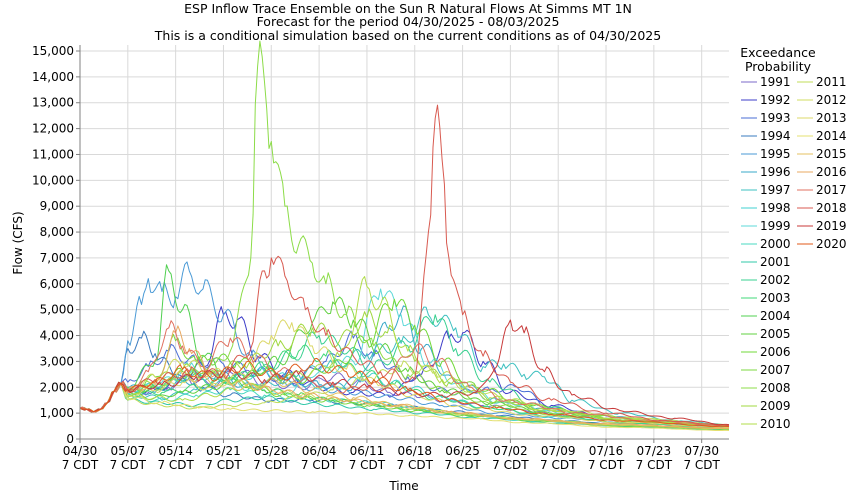 This screenshot has height=500, width=850. Describe the element at coordinates (462, 451) in the screenshot. I see `x-tick-label-date: 06/25` at that location.